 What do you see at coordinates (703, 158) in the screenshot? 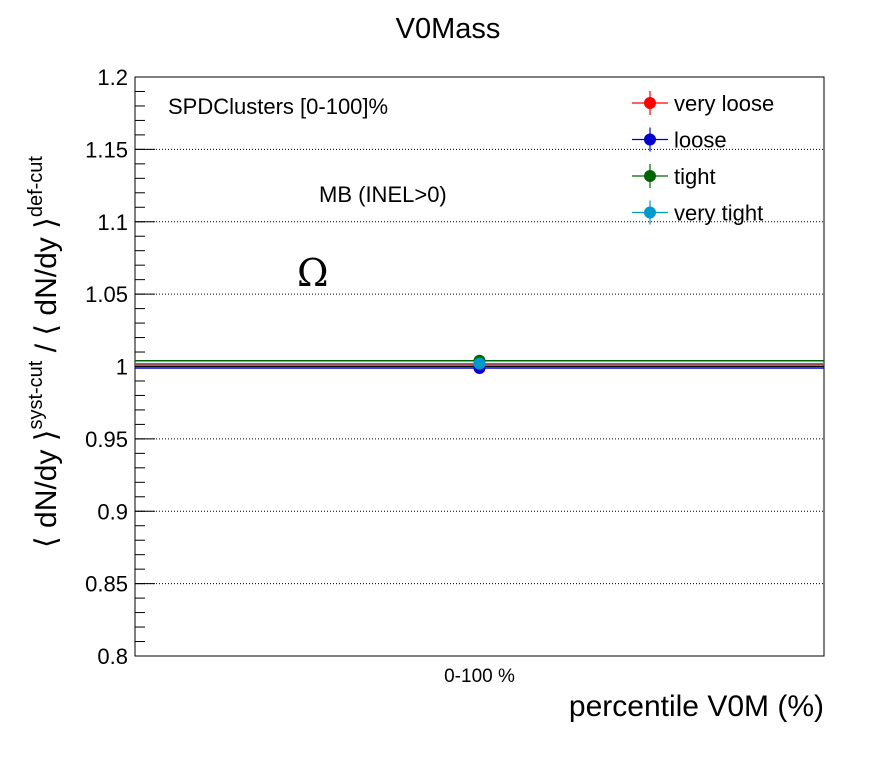
I see `legend: very loose loose tight very tight` at bounding box center [703, 158].